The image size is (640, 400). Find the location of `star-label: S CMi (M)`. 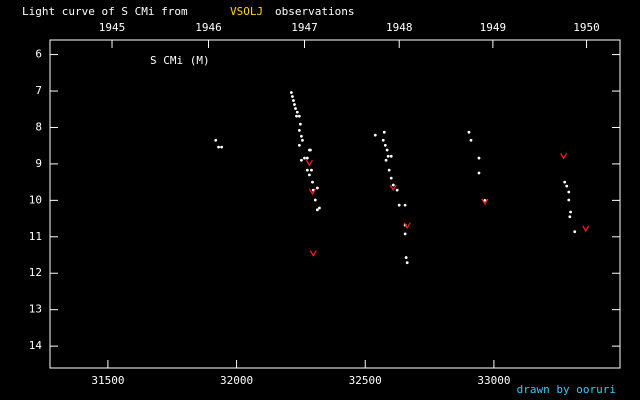

star-label: S CMi (M) is located at coordinates (180, 60).